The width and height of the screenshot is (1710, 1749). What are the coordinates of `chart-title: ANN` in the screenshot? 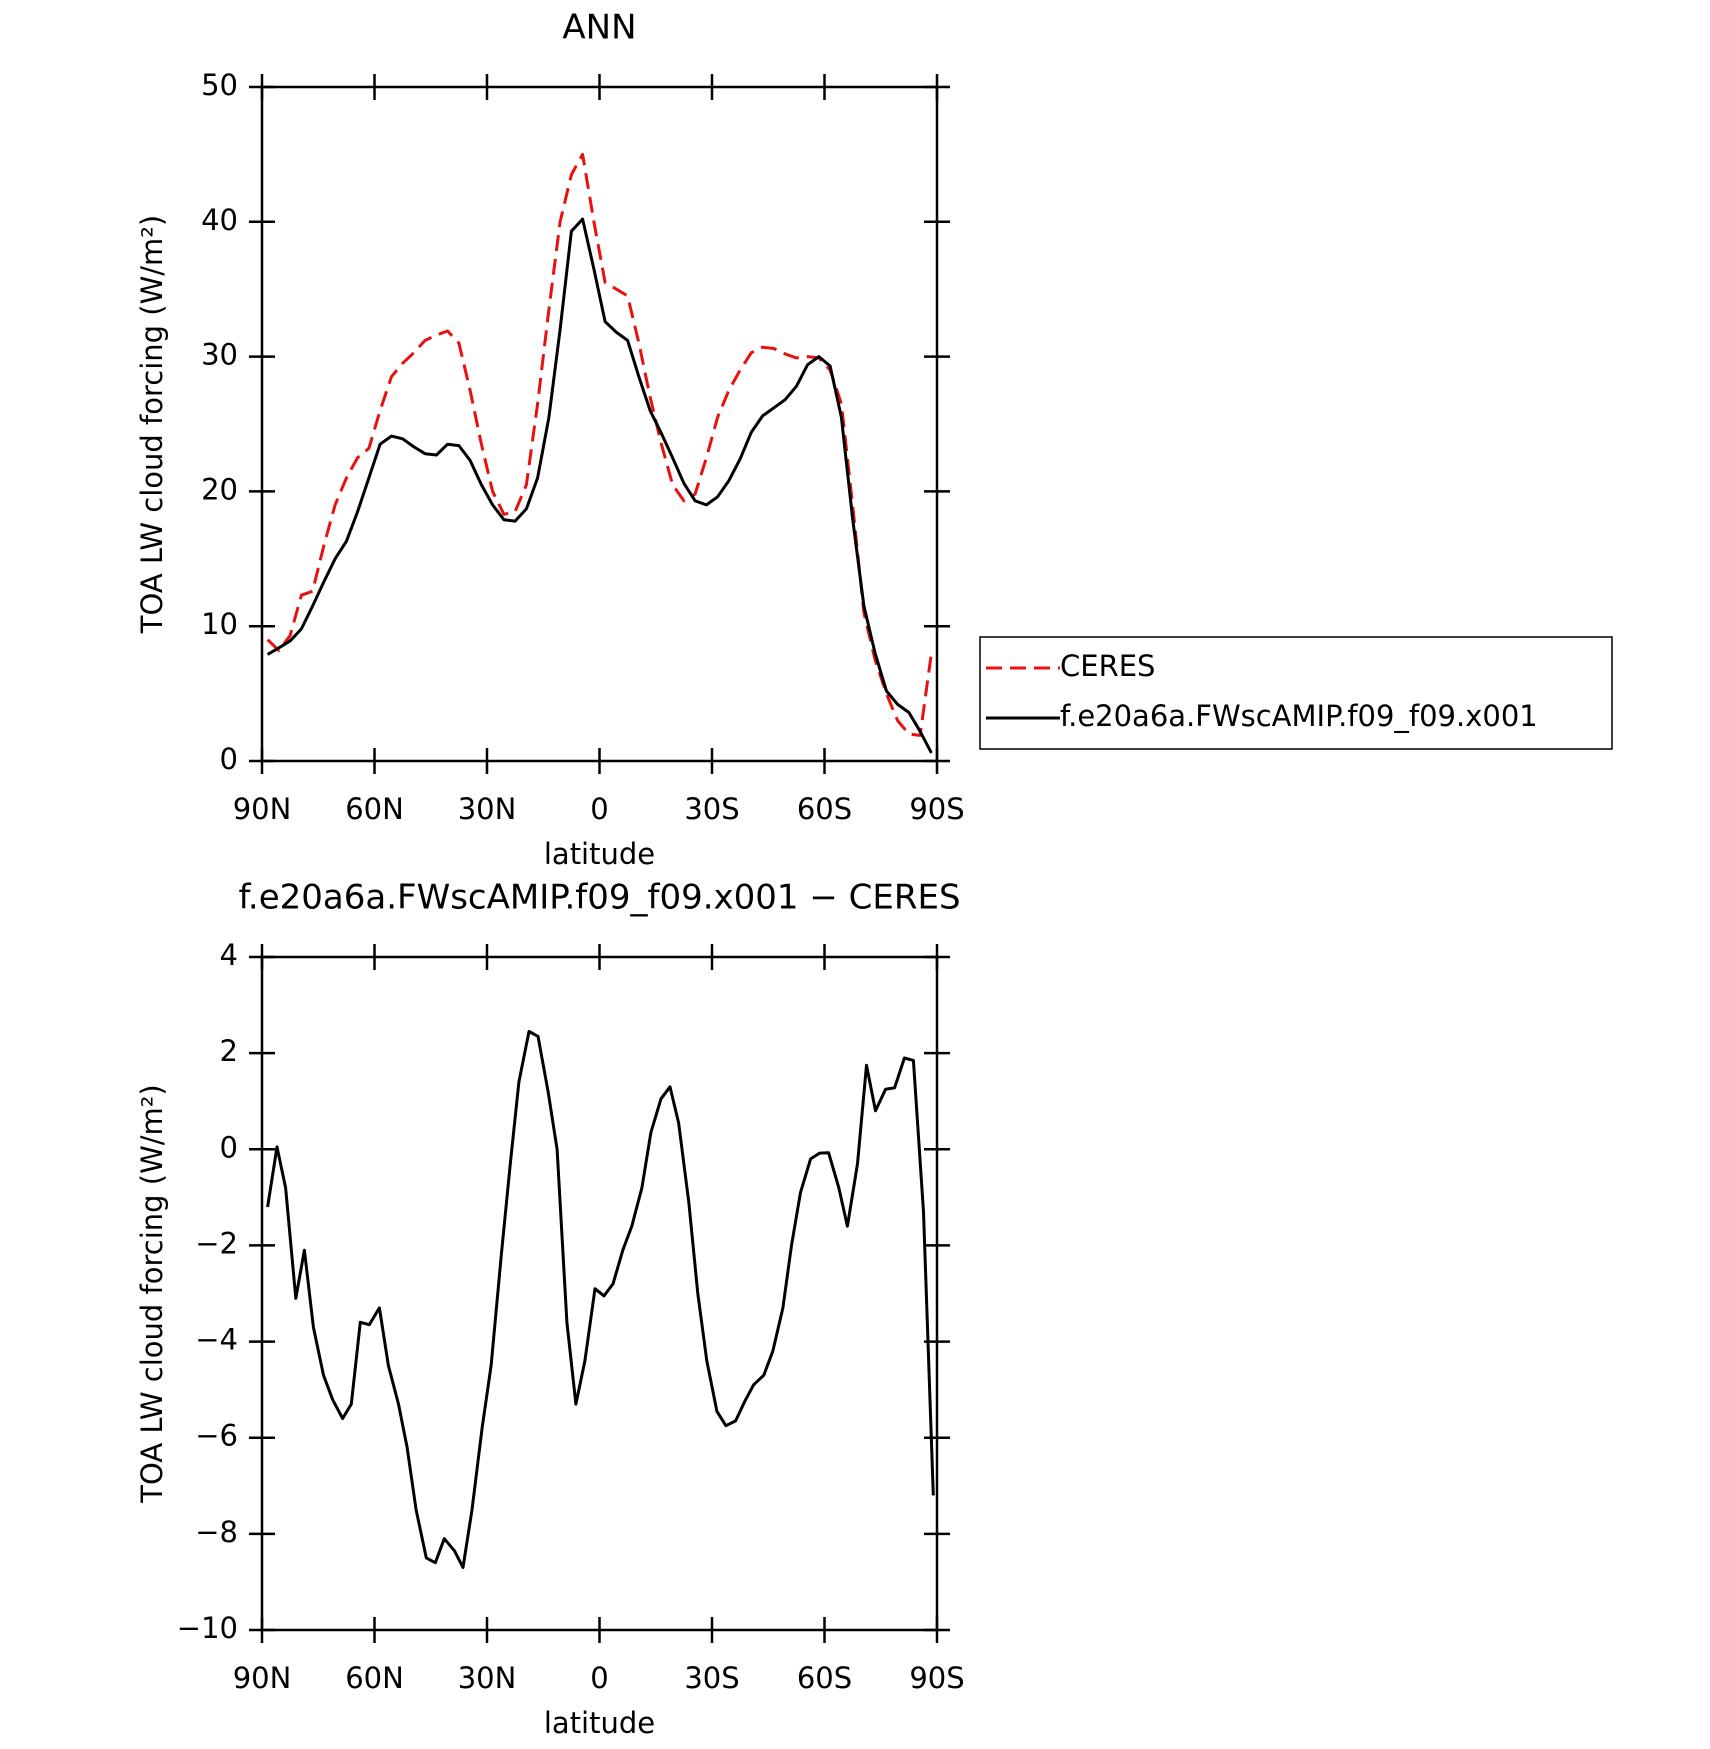 It's located at (599, 28).